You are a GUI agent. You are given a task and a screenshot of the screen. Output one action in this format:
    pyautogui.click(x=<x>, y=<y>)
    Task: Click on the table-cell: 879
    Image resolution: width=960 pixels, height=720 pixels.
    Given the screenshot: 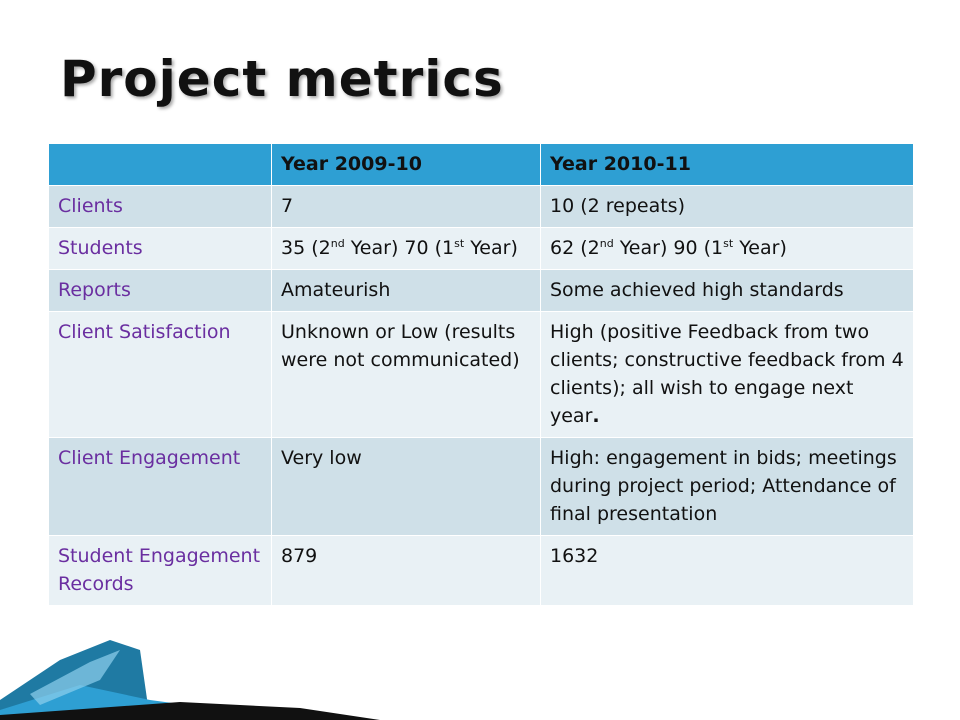 What is the action you would take?
    pyautogui.click(x=406, y=570)
    